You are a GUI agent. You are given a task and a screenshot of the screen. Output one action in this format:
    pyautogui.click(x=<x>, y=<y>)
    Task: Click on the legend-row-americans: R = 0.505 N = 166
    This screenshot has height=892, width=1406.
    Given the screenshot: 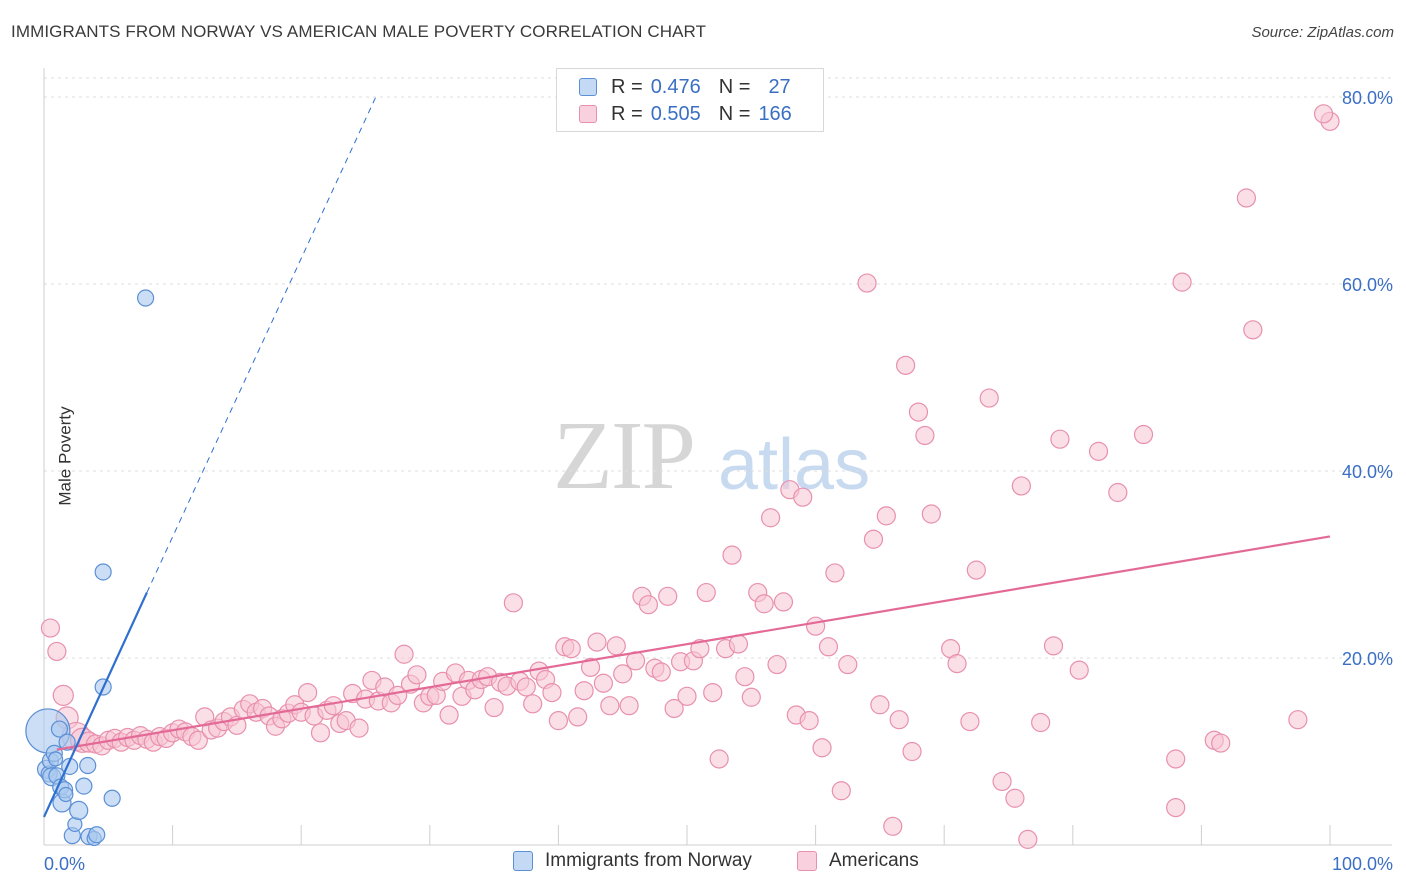 What is the action you would take?
    pyautogui.click(x=685, y=114)
    